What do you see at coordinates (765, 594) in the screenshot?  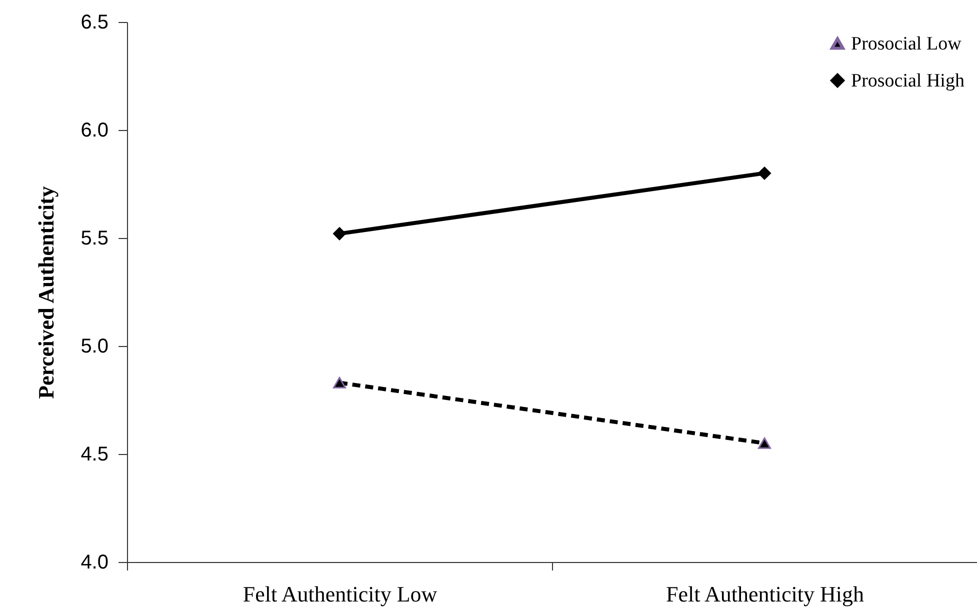 I see `x-tick-label: Felt Authenticity High` at bounding box center [765, 594].